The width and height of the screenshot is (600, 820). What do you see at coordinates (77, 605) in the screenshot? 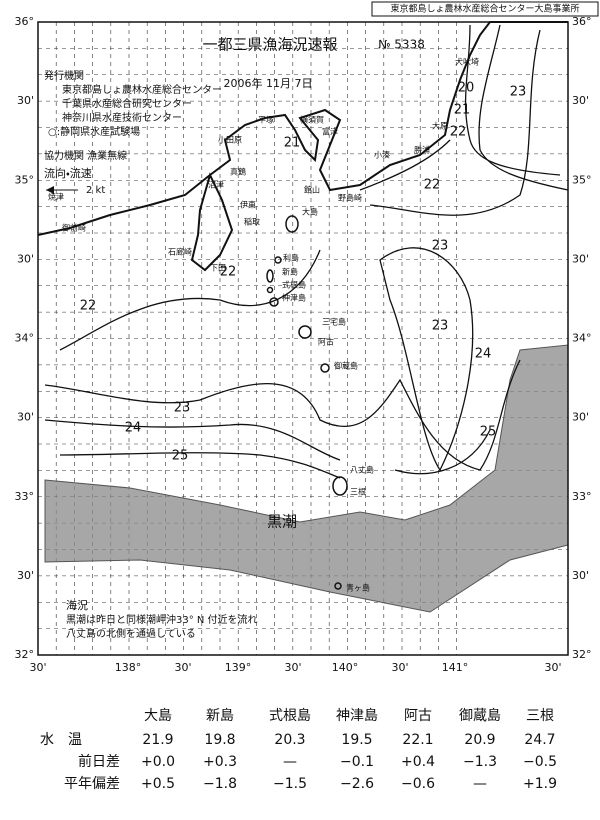
I see `note-heading: 海況` at bounding box center [77, 605].